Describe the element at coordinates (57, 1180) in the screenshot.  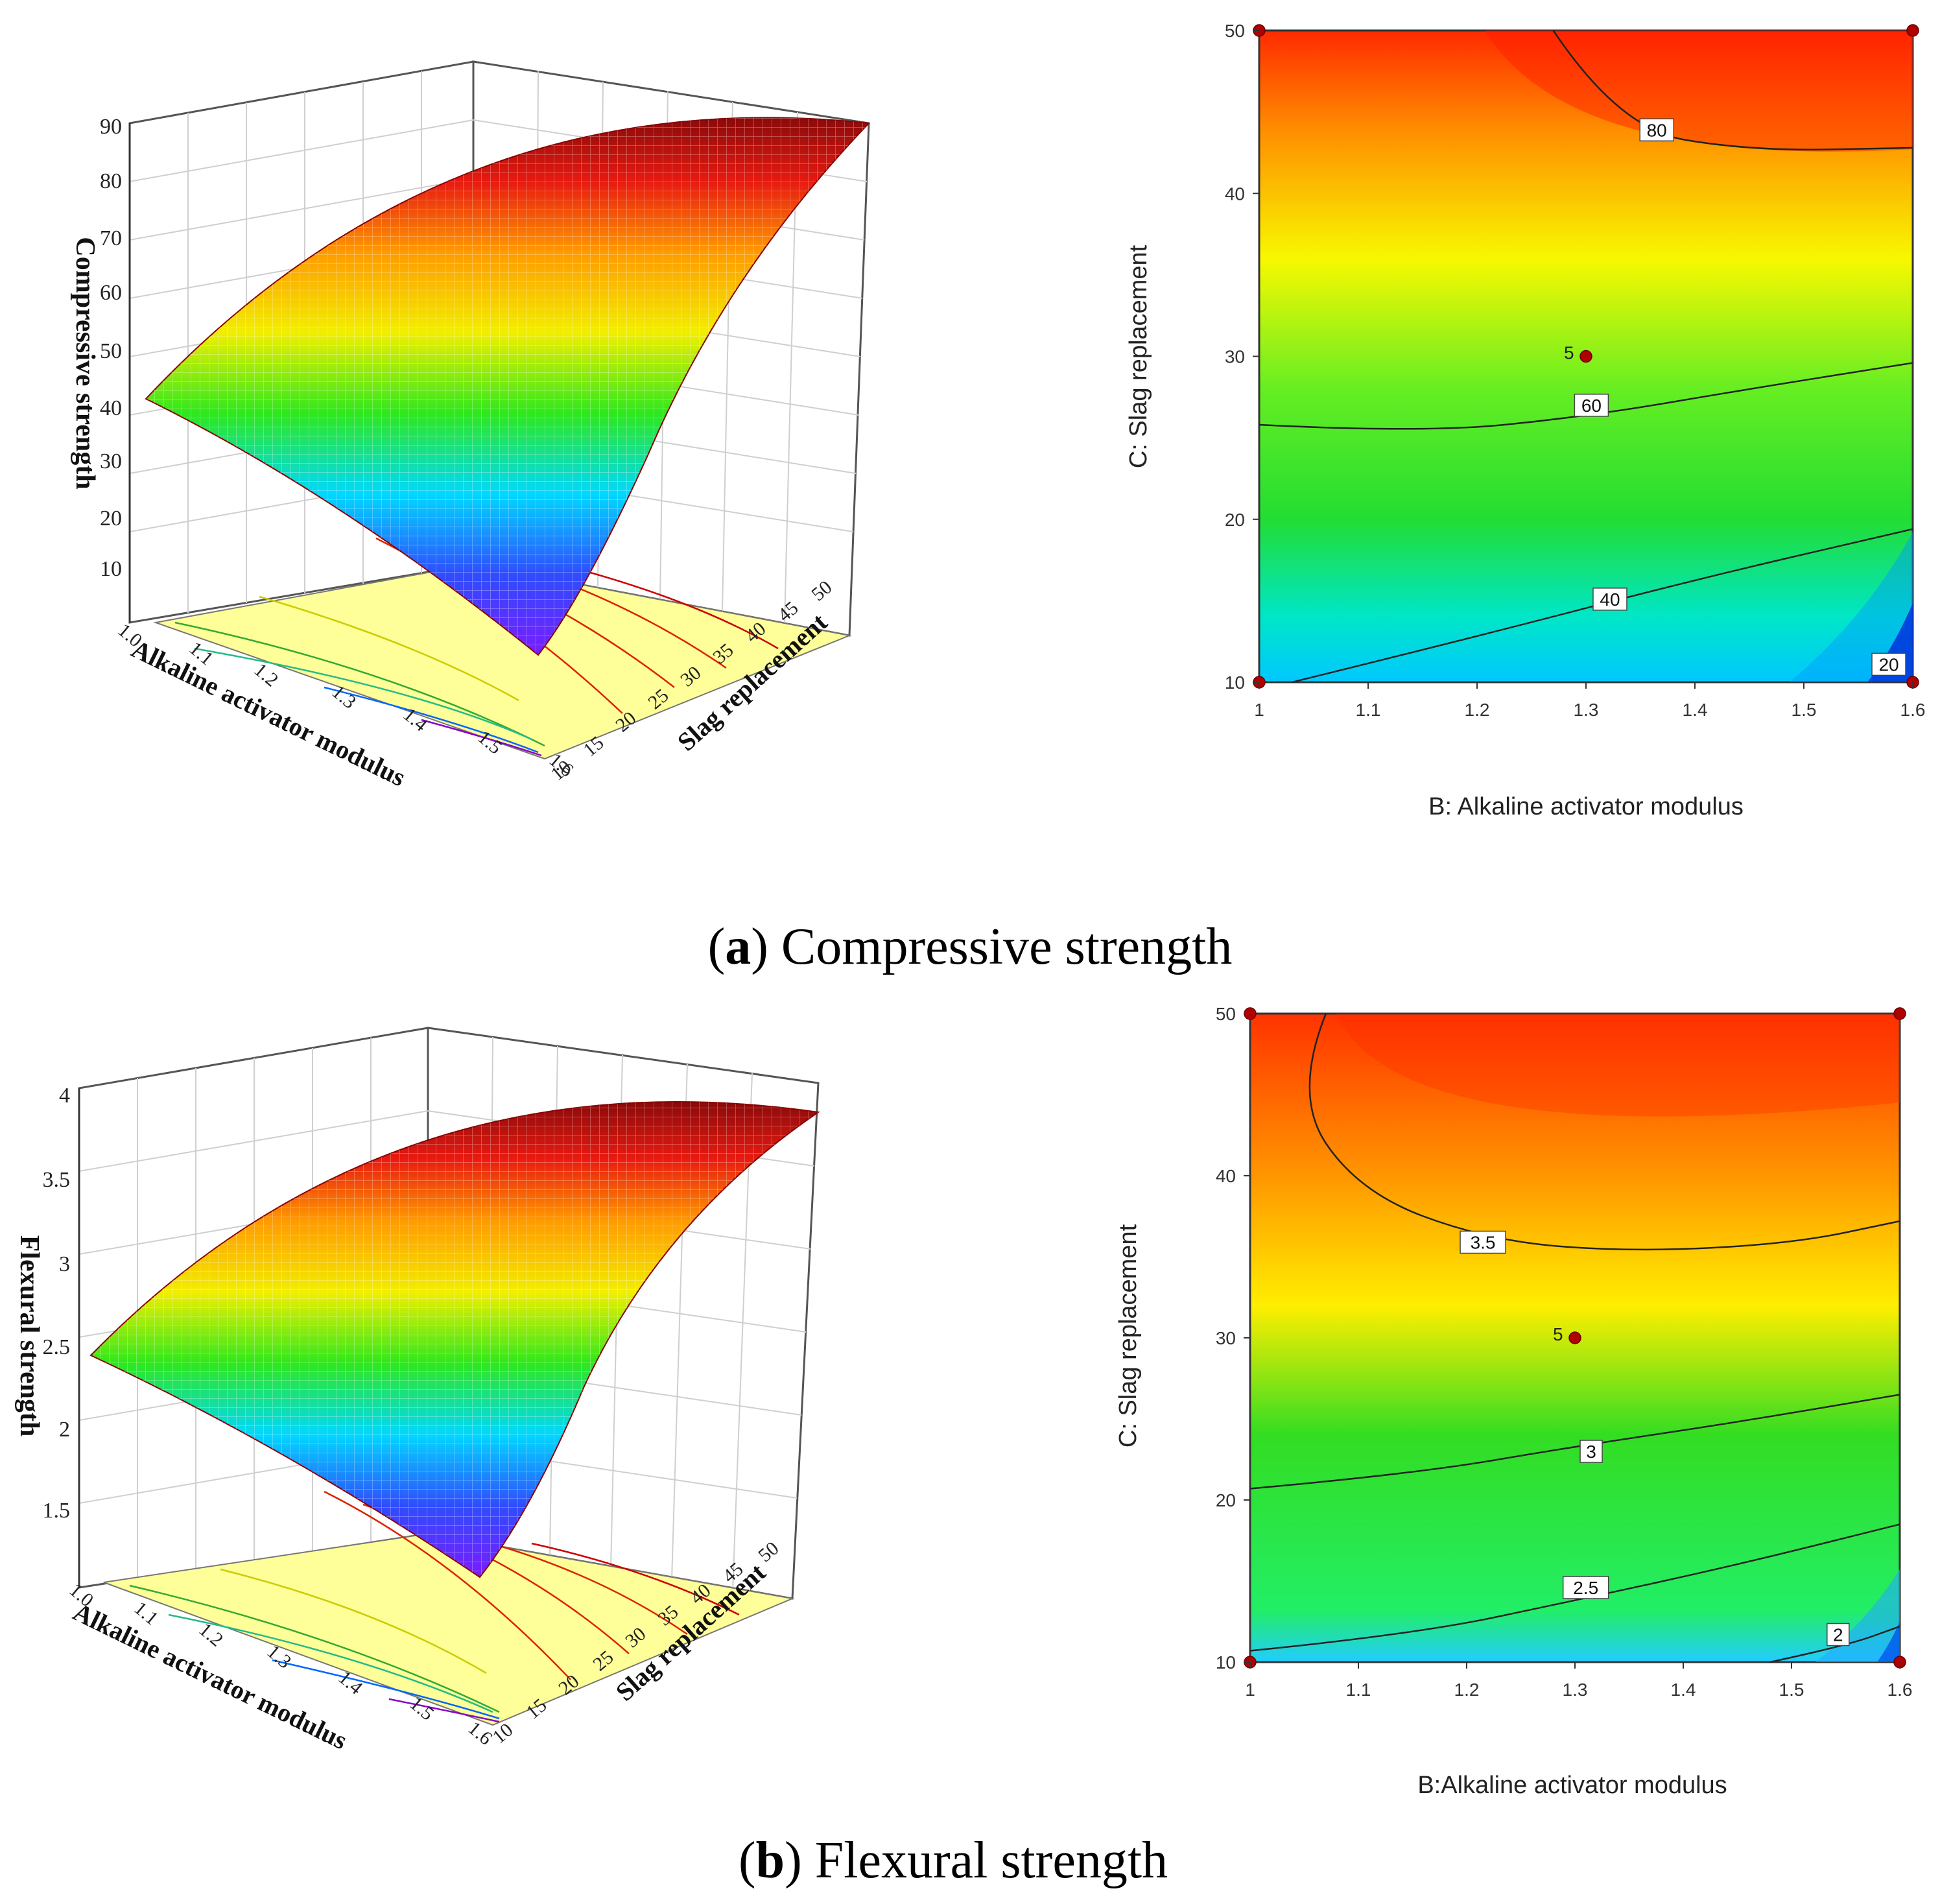
I see `z-tick: 3.5` at that location.